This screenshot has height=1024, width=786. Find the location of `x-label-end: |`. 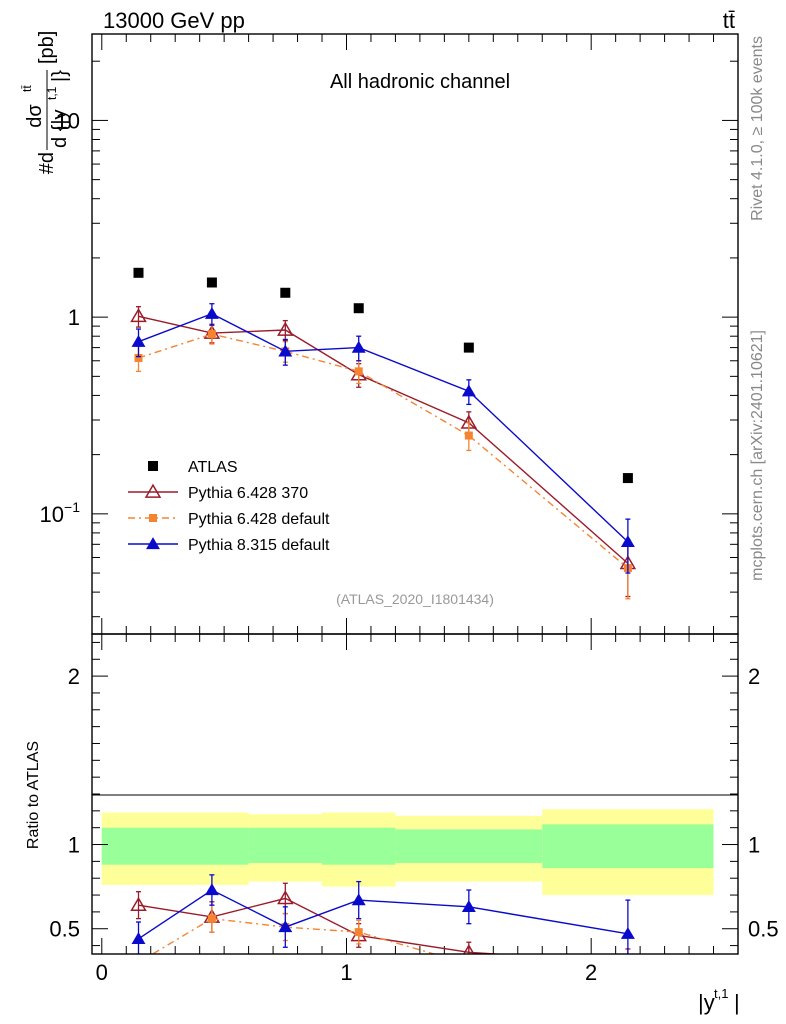

x-label-end: | is located at coordinates (737, 1002).